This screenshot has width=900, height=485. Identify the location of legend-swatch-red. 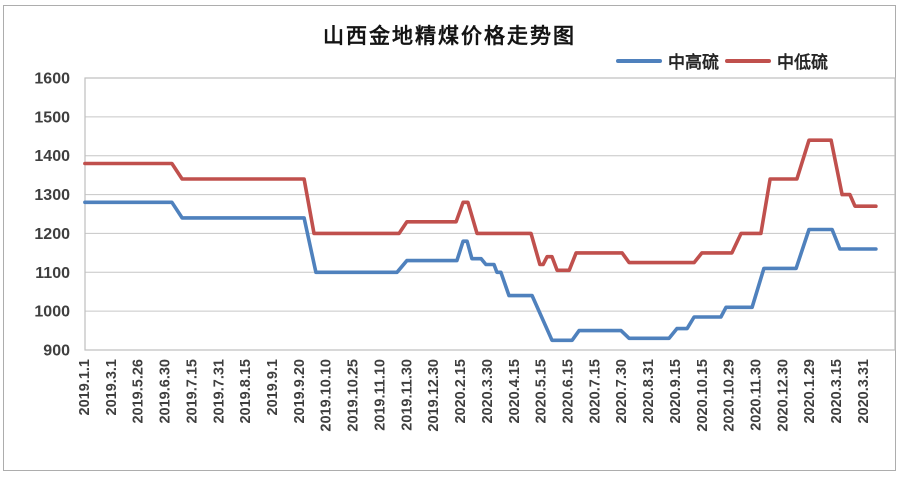
(748, 60).